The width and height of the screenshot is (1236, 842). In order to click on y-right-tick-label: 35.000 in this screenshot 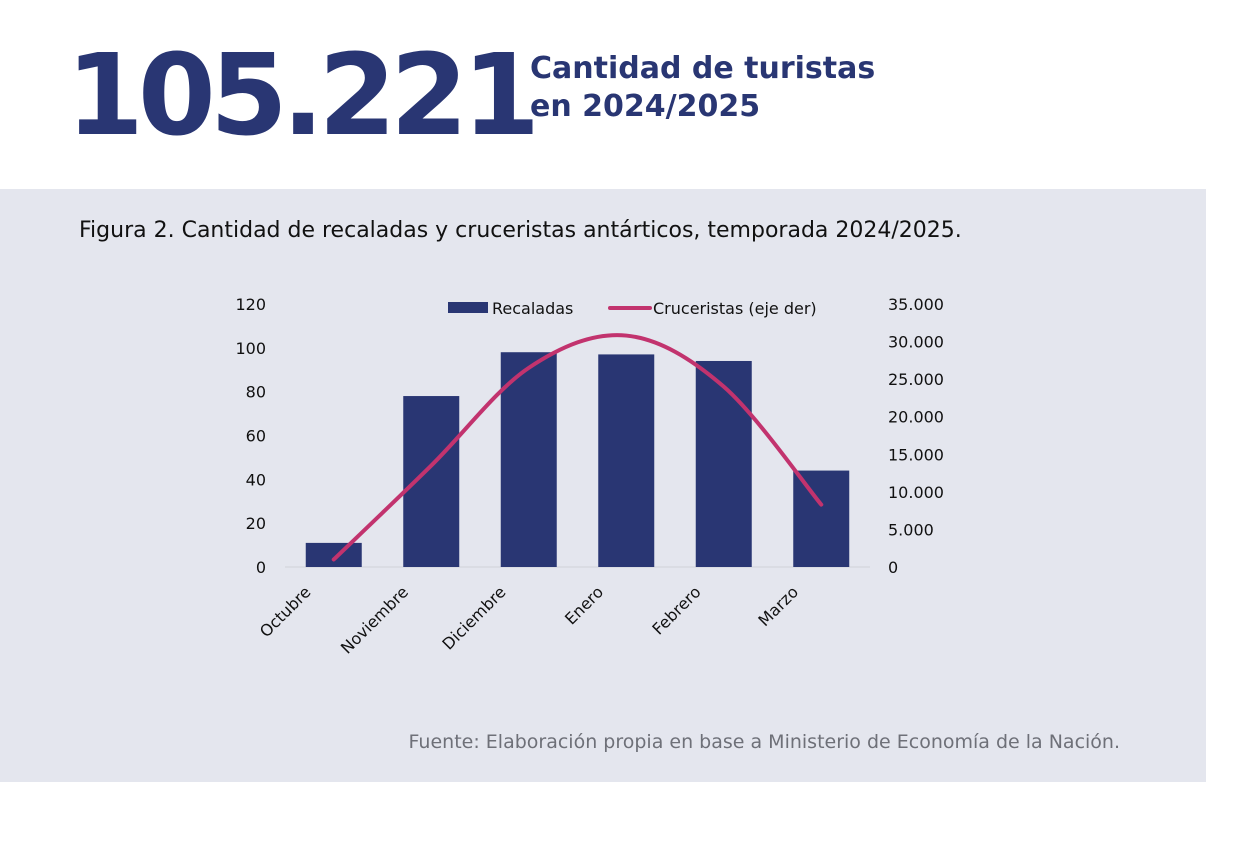, I will do `click(916, 304)`.